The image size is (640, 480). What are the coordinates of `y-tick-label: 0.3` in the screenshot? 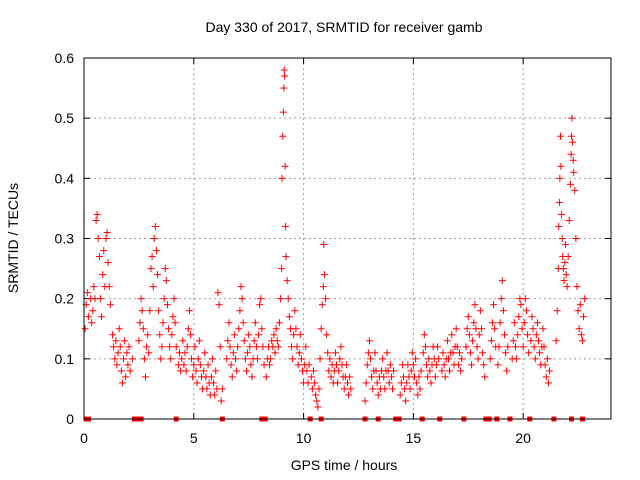 It's located at (65, 239).